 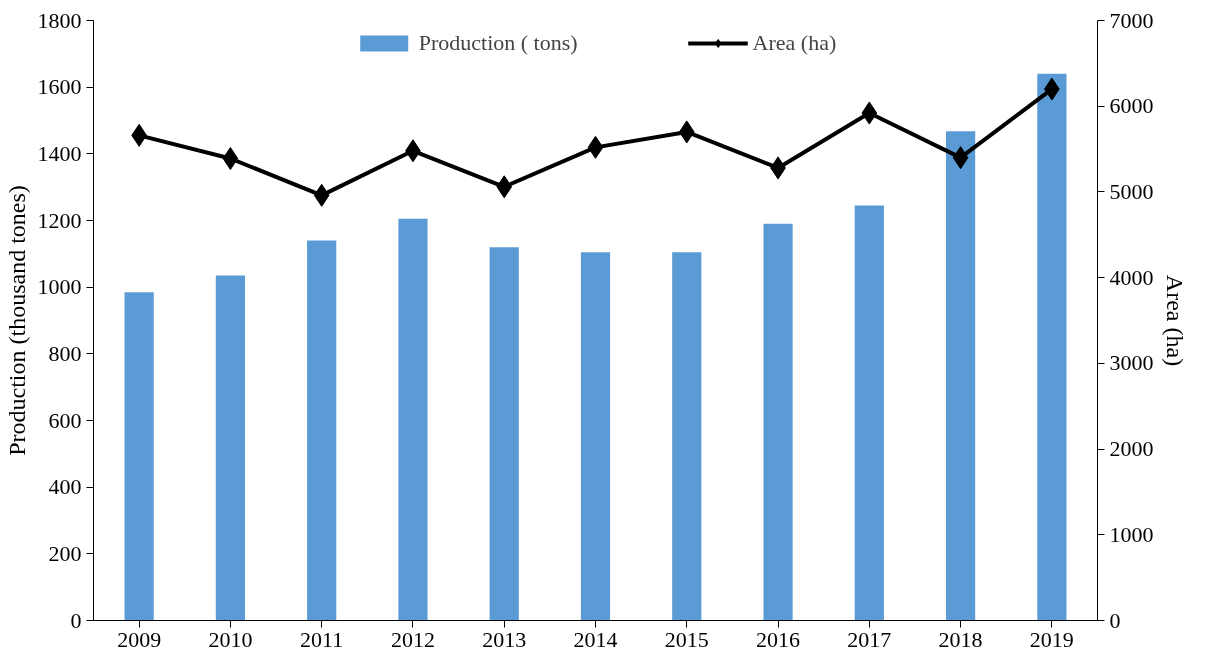 What do you see at coordinates (1131, 106) in the screenshot?
I see `y2-tick-label: 6000` at bounding box center [1131, 106].